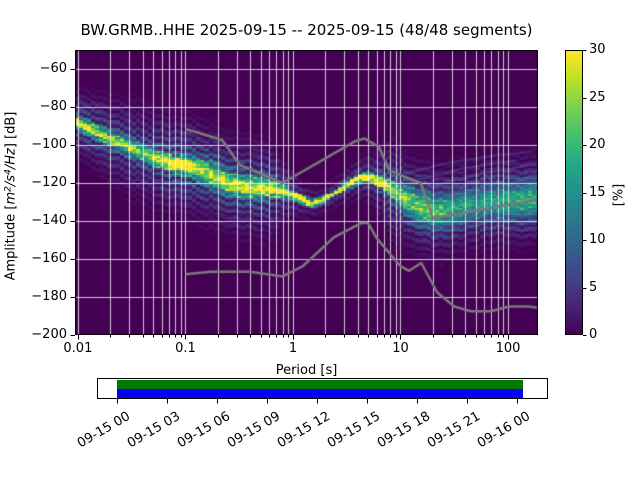 This screenshot has height=480, width=640. I want to click on colorbar-tick-label: 10, so click(597, 239).